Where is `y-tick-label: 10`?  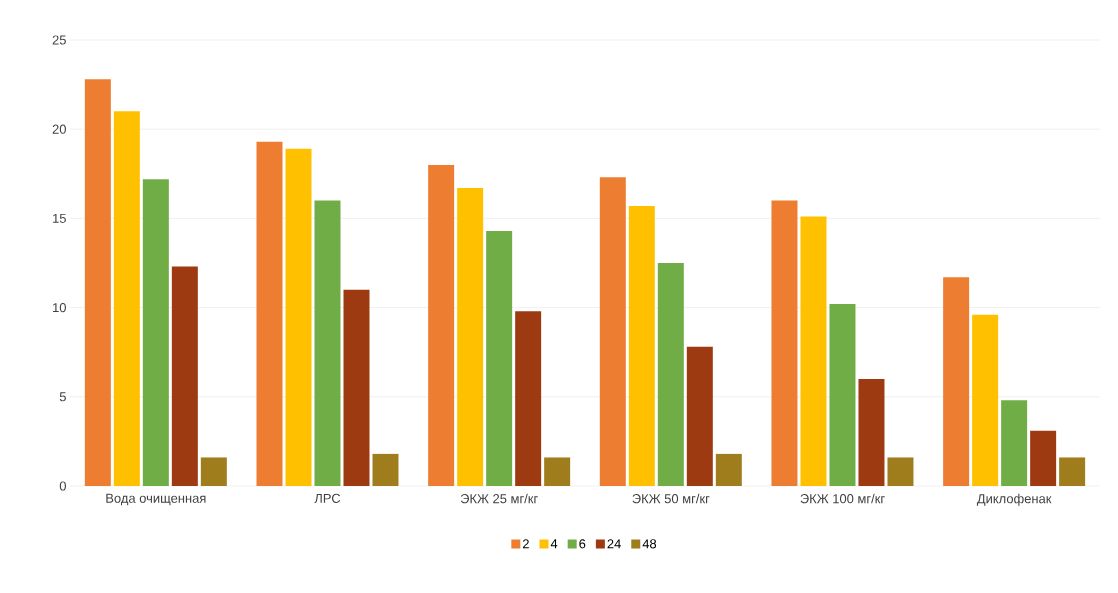 y-tick-label: 10 is located at coordinates (59, 308).